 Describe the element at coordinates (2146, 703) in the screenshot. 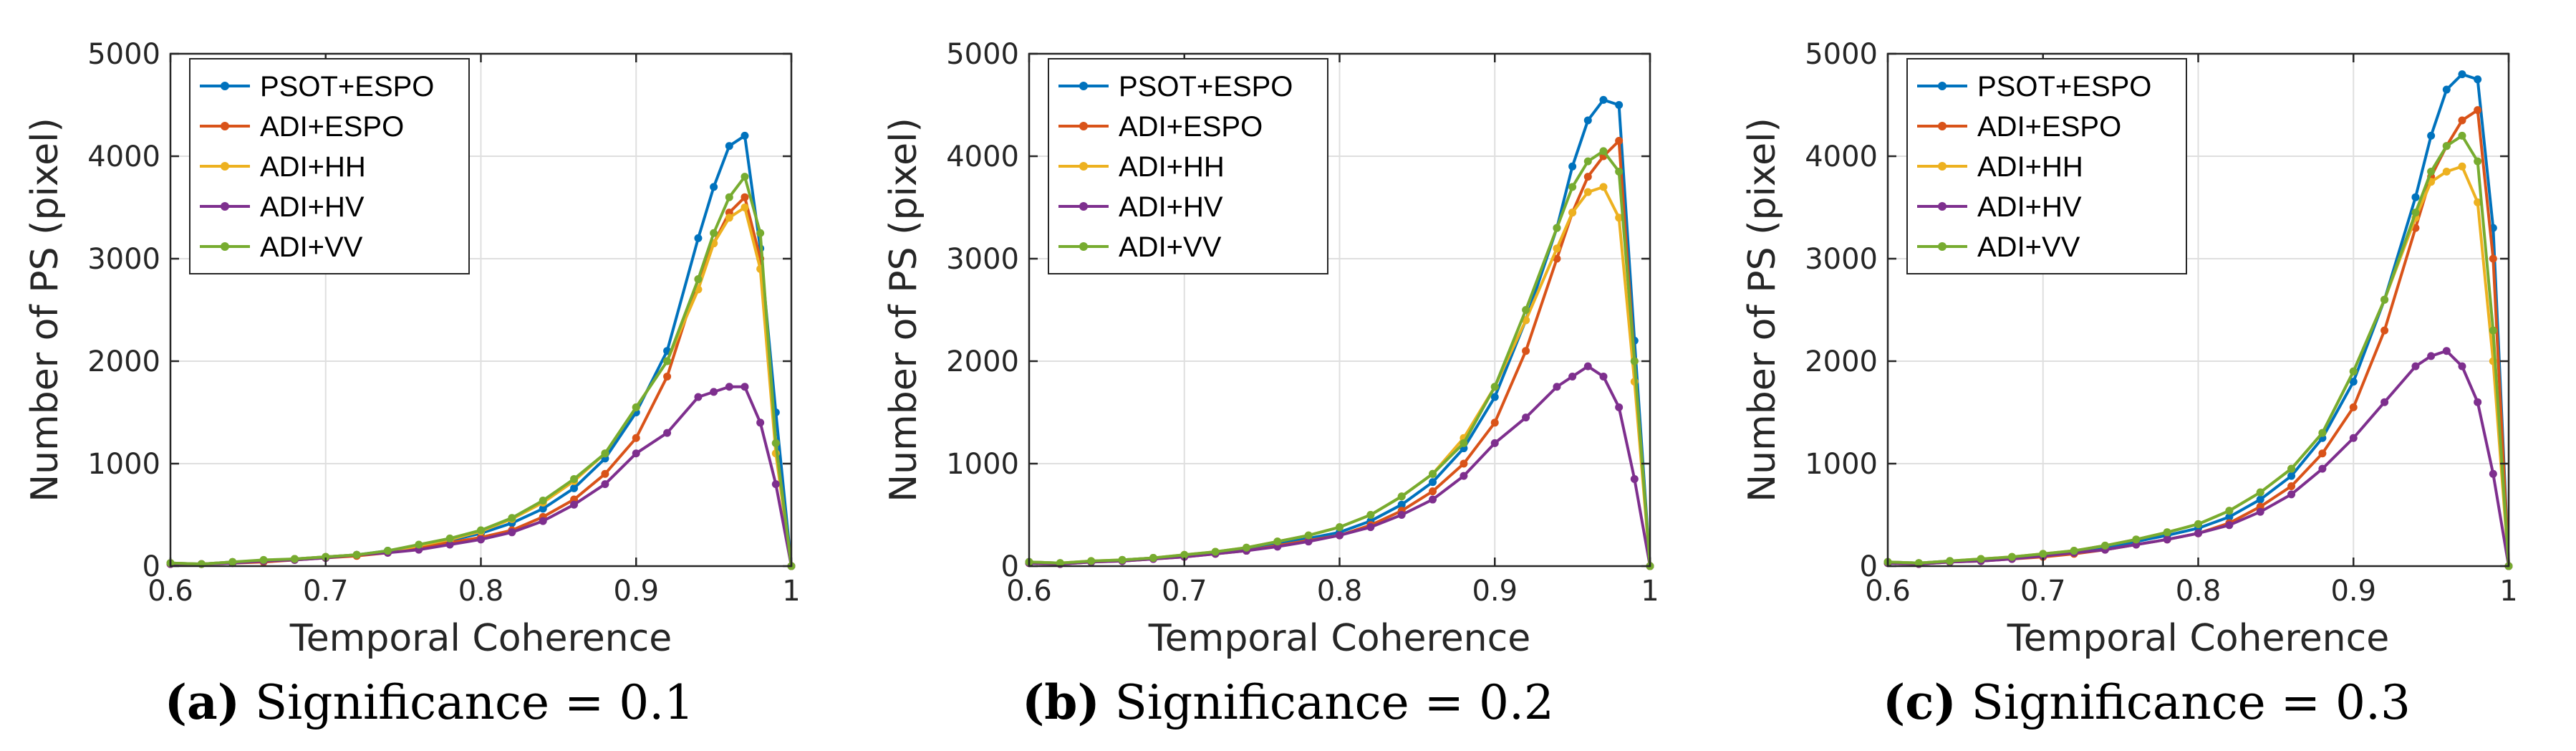

I see `caption-c: (c) Significance = 0.3` at that location.